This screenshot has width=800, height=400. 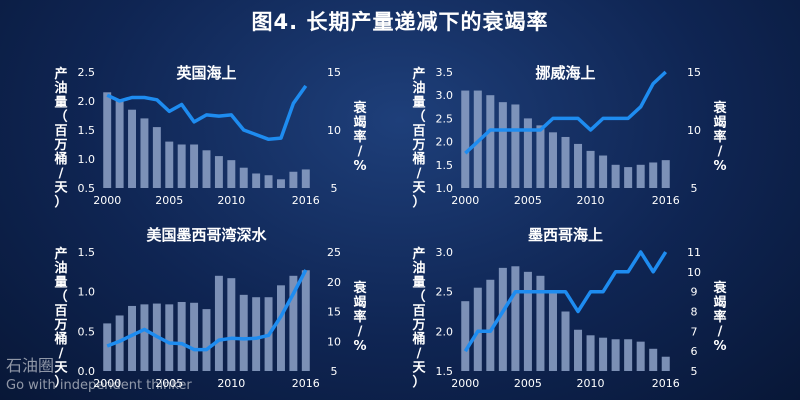 I want to click on svg-text: 量, so click(x=60, y=282).